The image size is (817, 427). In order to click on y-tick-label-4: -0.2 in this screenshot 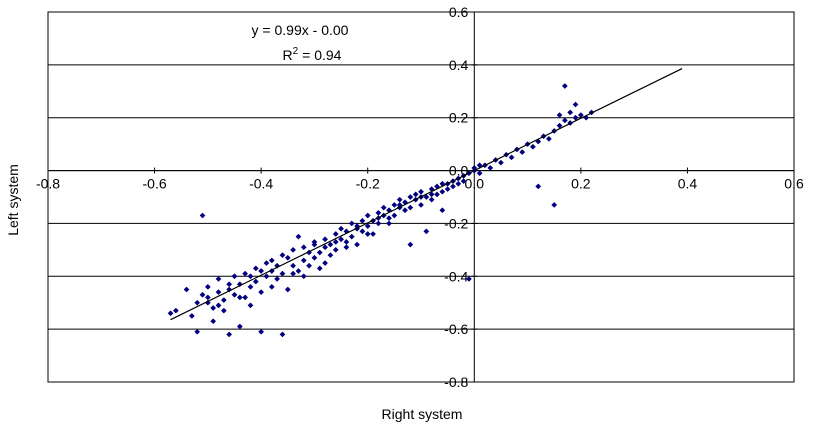, I will do `click(456, 223)`.